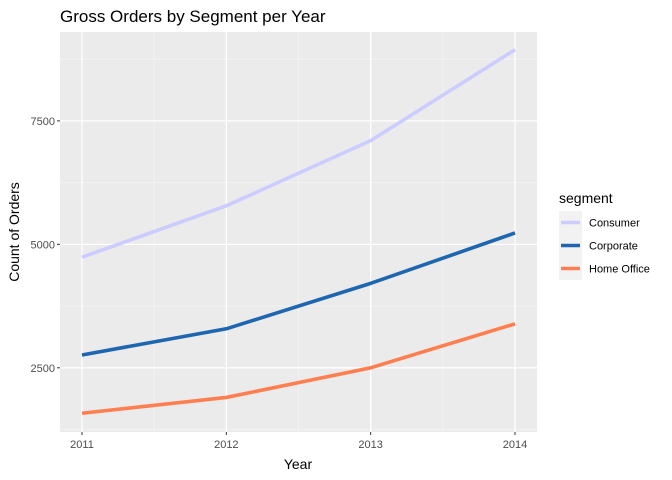  What do you see at coordinates (298, 369) in the screenshot?
I see `series-line-home-office` at bounding box center [298, 369].